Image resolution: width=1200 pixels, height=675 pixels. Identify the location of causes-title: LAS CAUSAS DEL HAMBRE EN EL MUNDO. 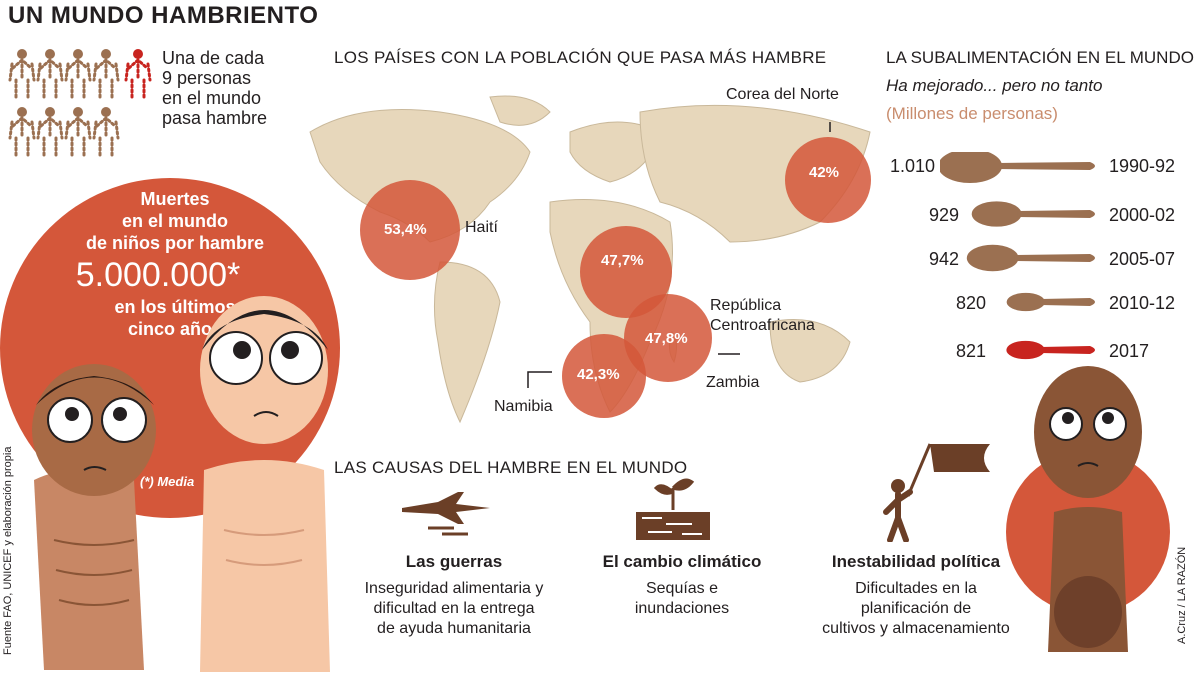
(511, 467).